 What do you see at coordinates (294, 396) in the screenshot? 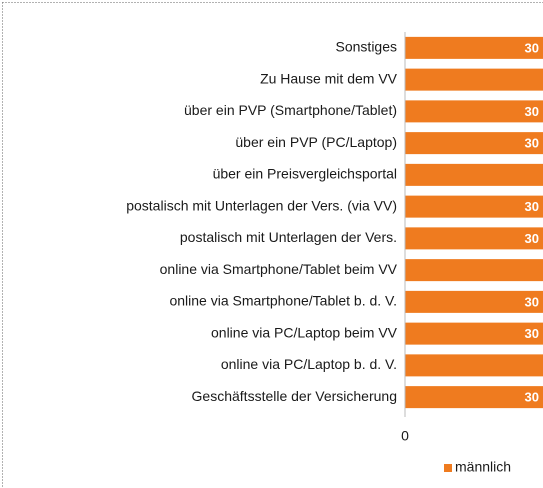
I see `y-tick-label: Geschäftsstelle der Versicherung` at bounding box center [294, 396].